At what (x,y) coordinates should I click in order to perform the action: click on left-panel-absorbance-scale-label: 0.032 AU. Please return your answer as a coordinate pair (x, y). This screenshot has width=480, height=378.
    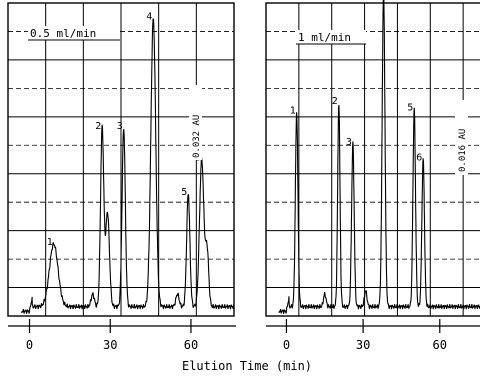
    Looking at the image, I should click on (197, 136).